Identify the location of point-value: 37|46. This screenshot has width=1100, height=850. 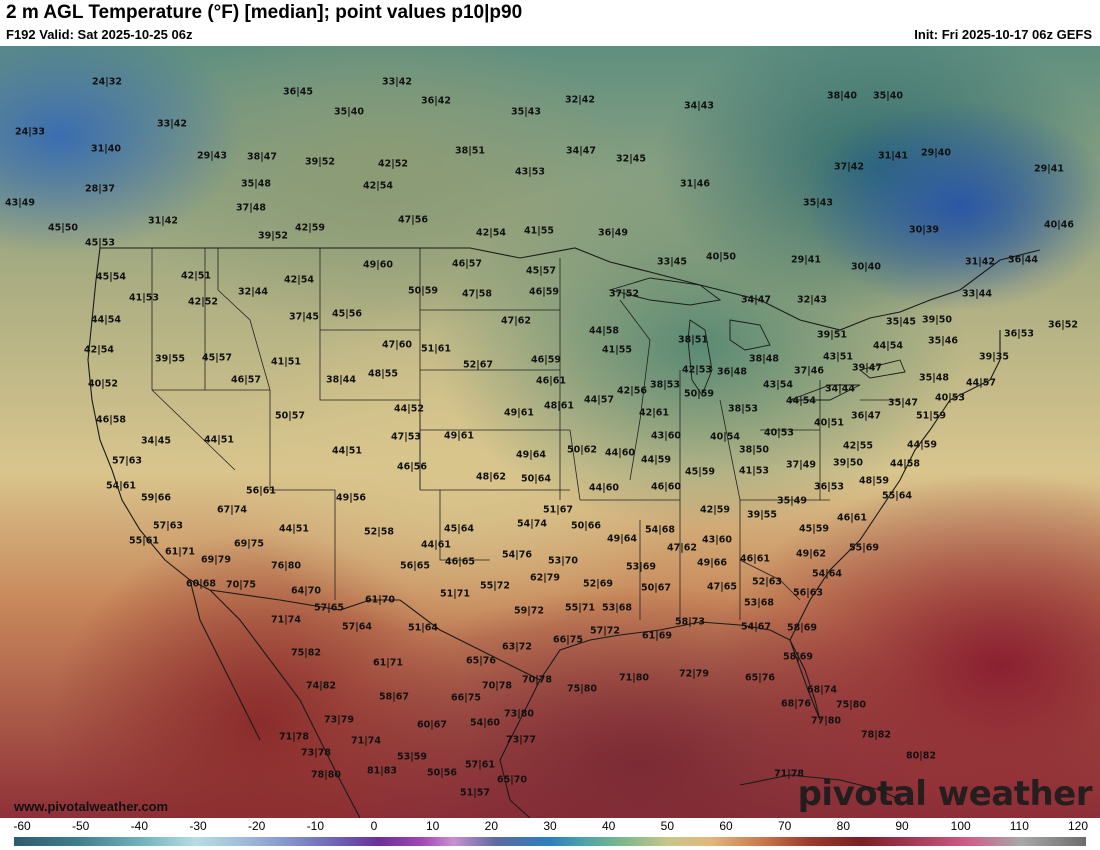
(809, 371).